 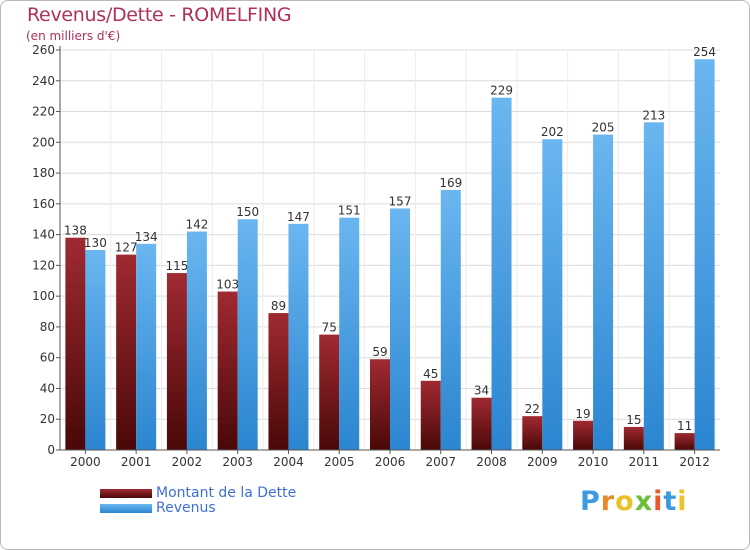 I want to click on data-label-debt-2001: 127, so click(x=126, y=248).